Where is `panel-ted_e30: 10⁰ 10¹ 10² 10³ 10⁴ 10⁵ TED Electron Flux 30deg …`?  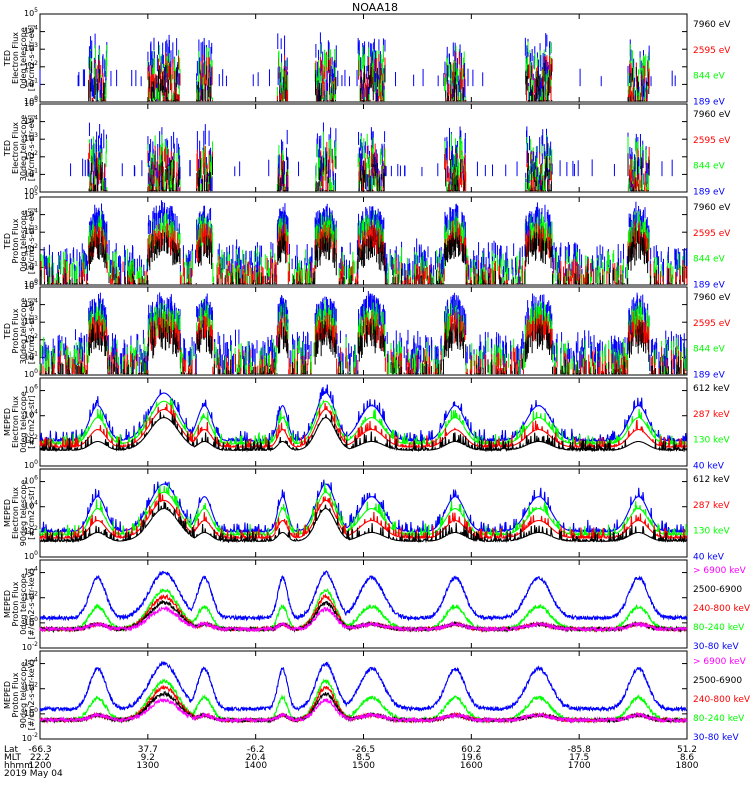
panel-ted_e30: 10⁰ 10¹ 10² 10³ 10⁴ 10⁵ TED Electron Flux 30deg … is located at coordinates (367, 147).